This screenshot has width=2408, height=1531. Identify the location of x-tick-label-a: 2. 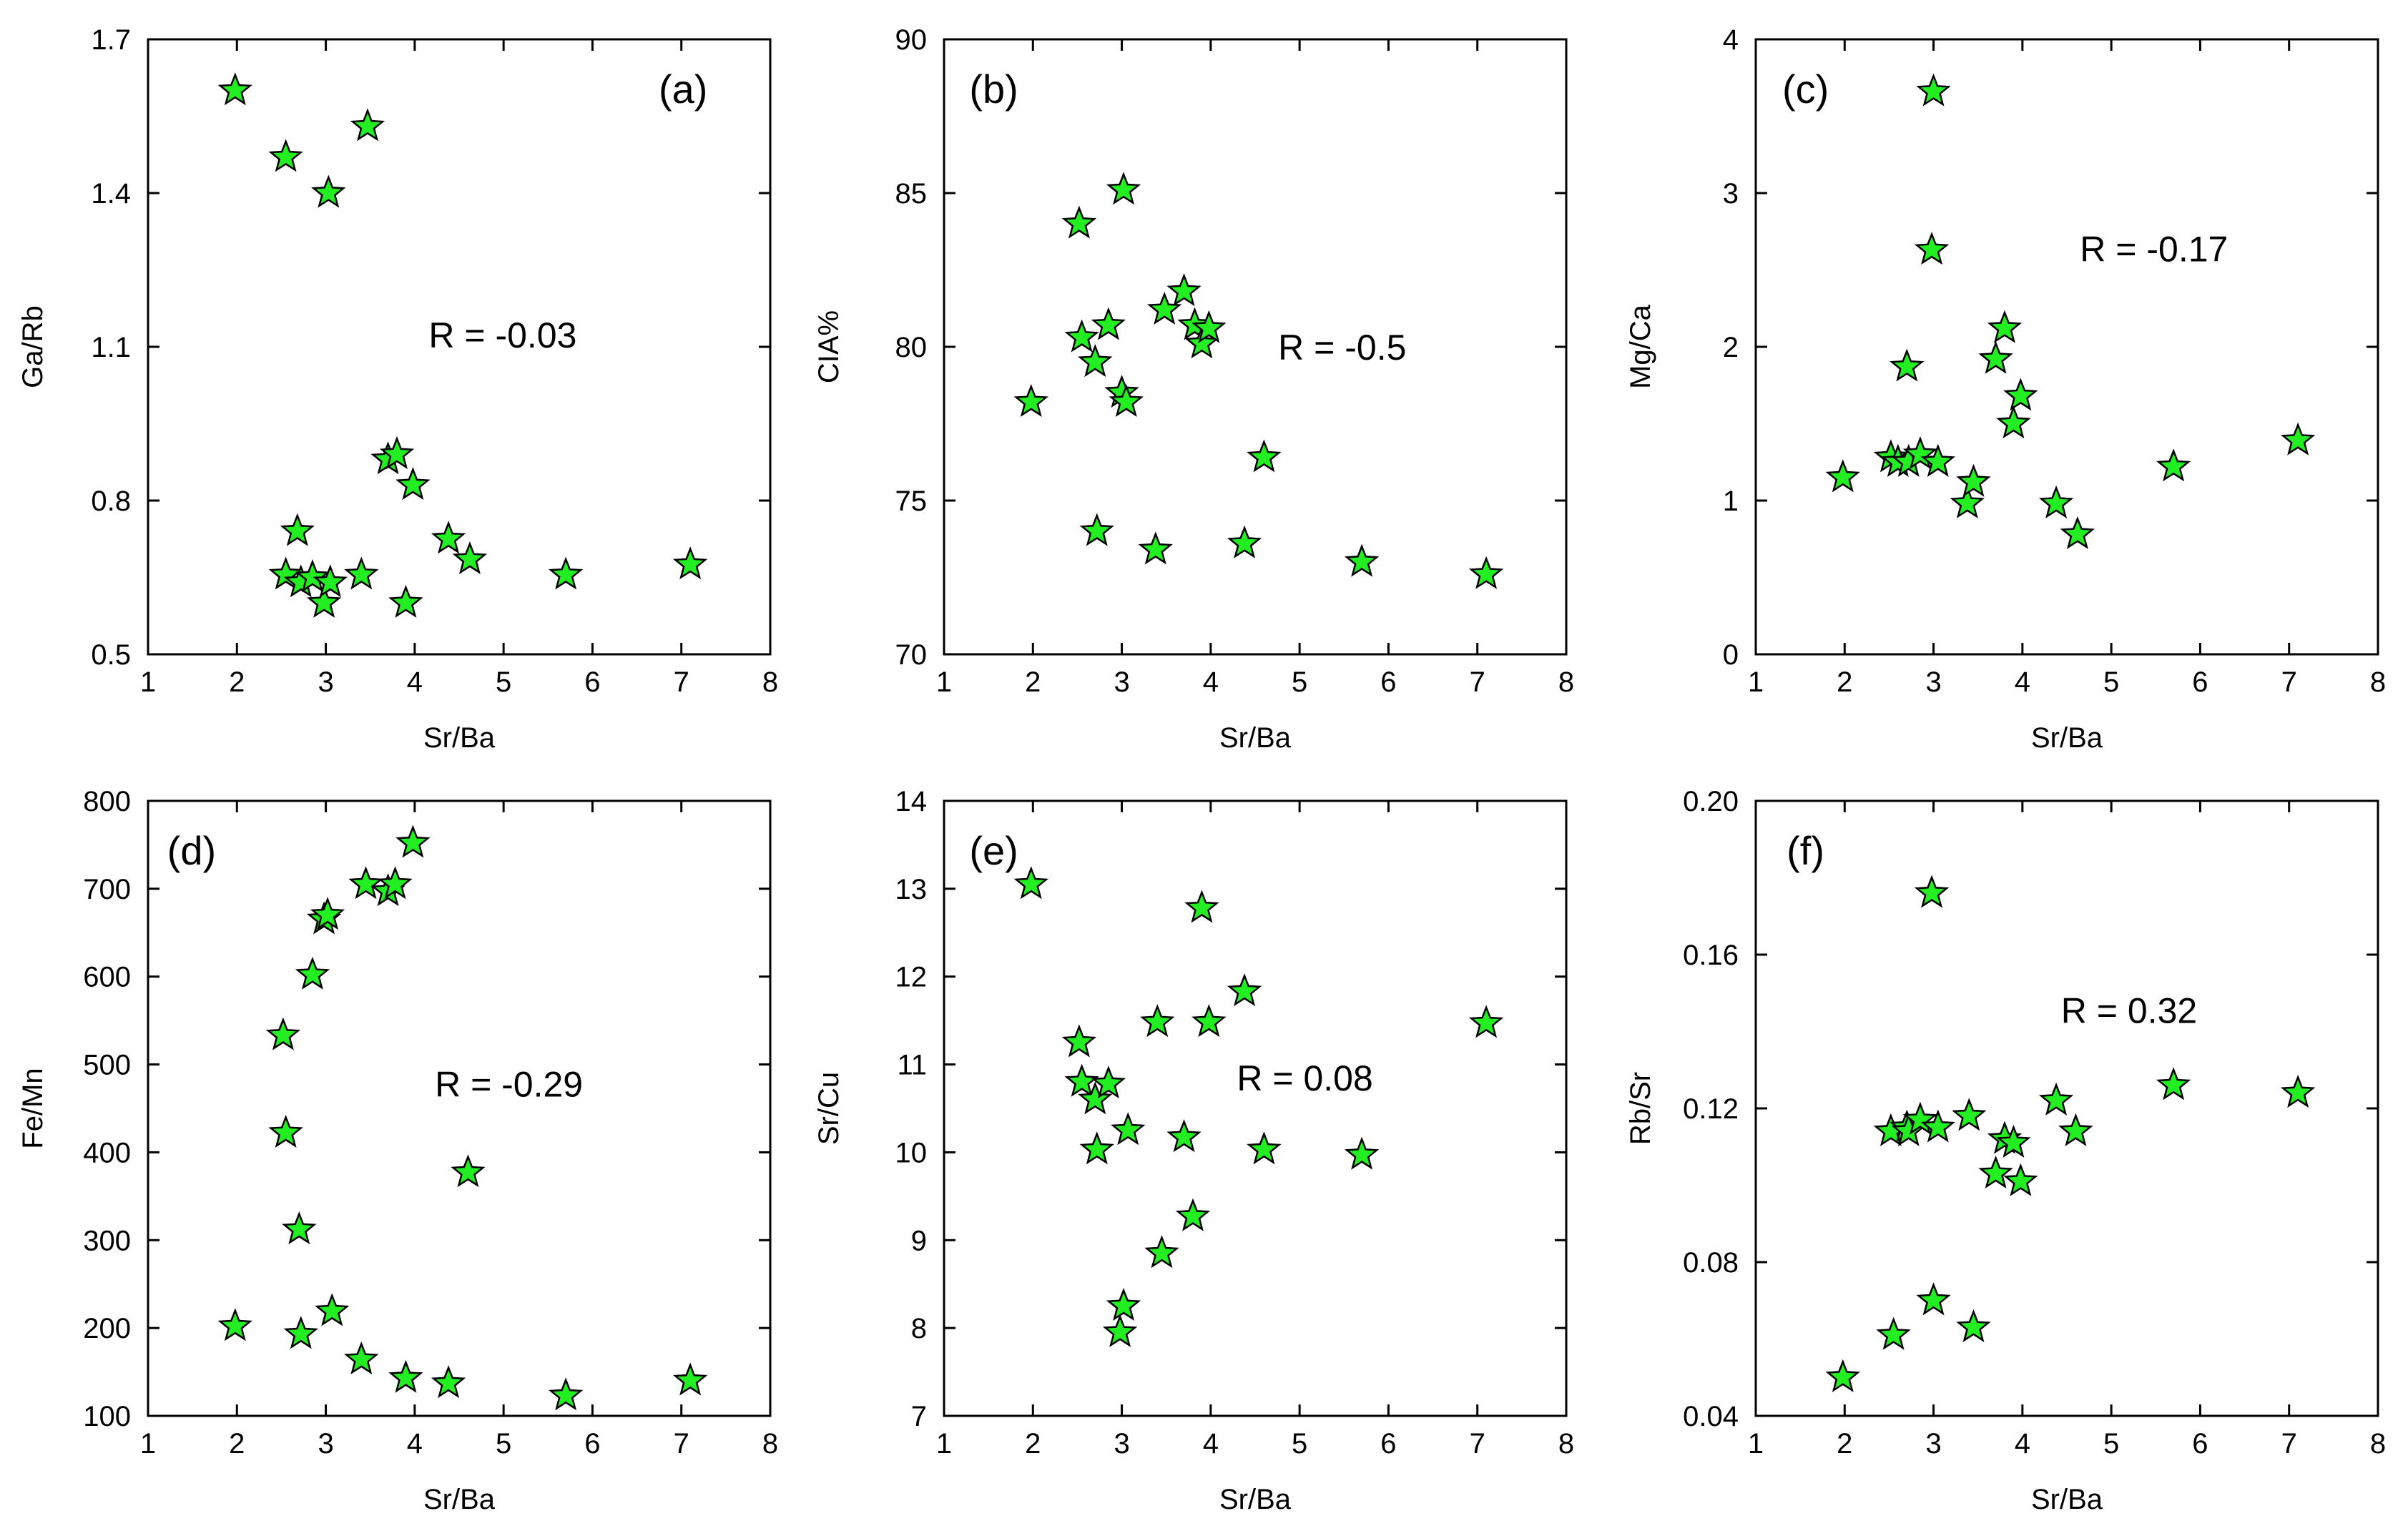
(237, 682).